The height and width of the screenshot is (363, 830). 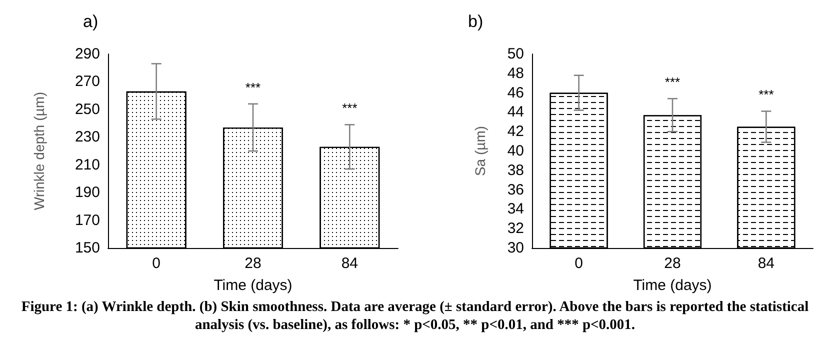 What do you see at coordinates (515, 229) in the screenshot?
I see `y-tick-label: 32` at bounding box center [515, 229].